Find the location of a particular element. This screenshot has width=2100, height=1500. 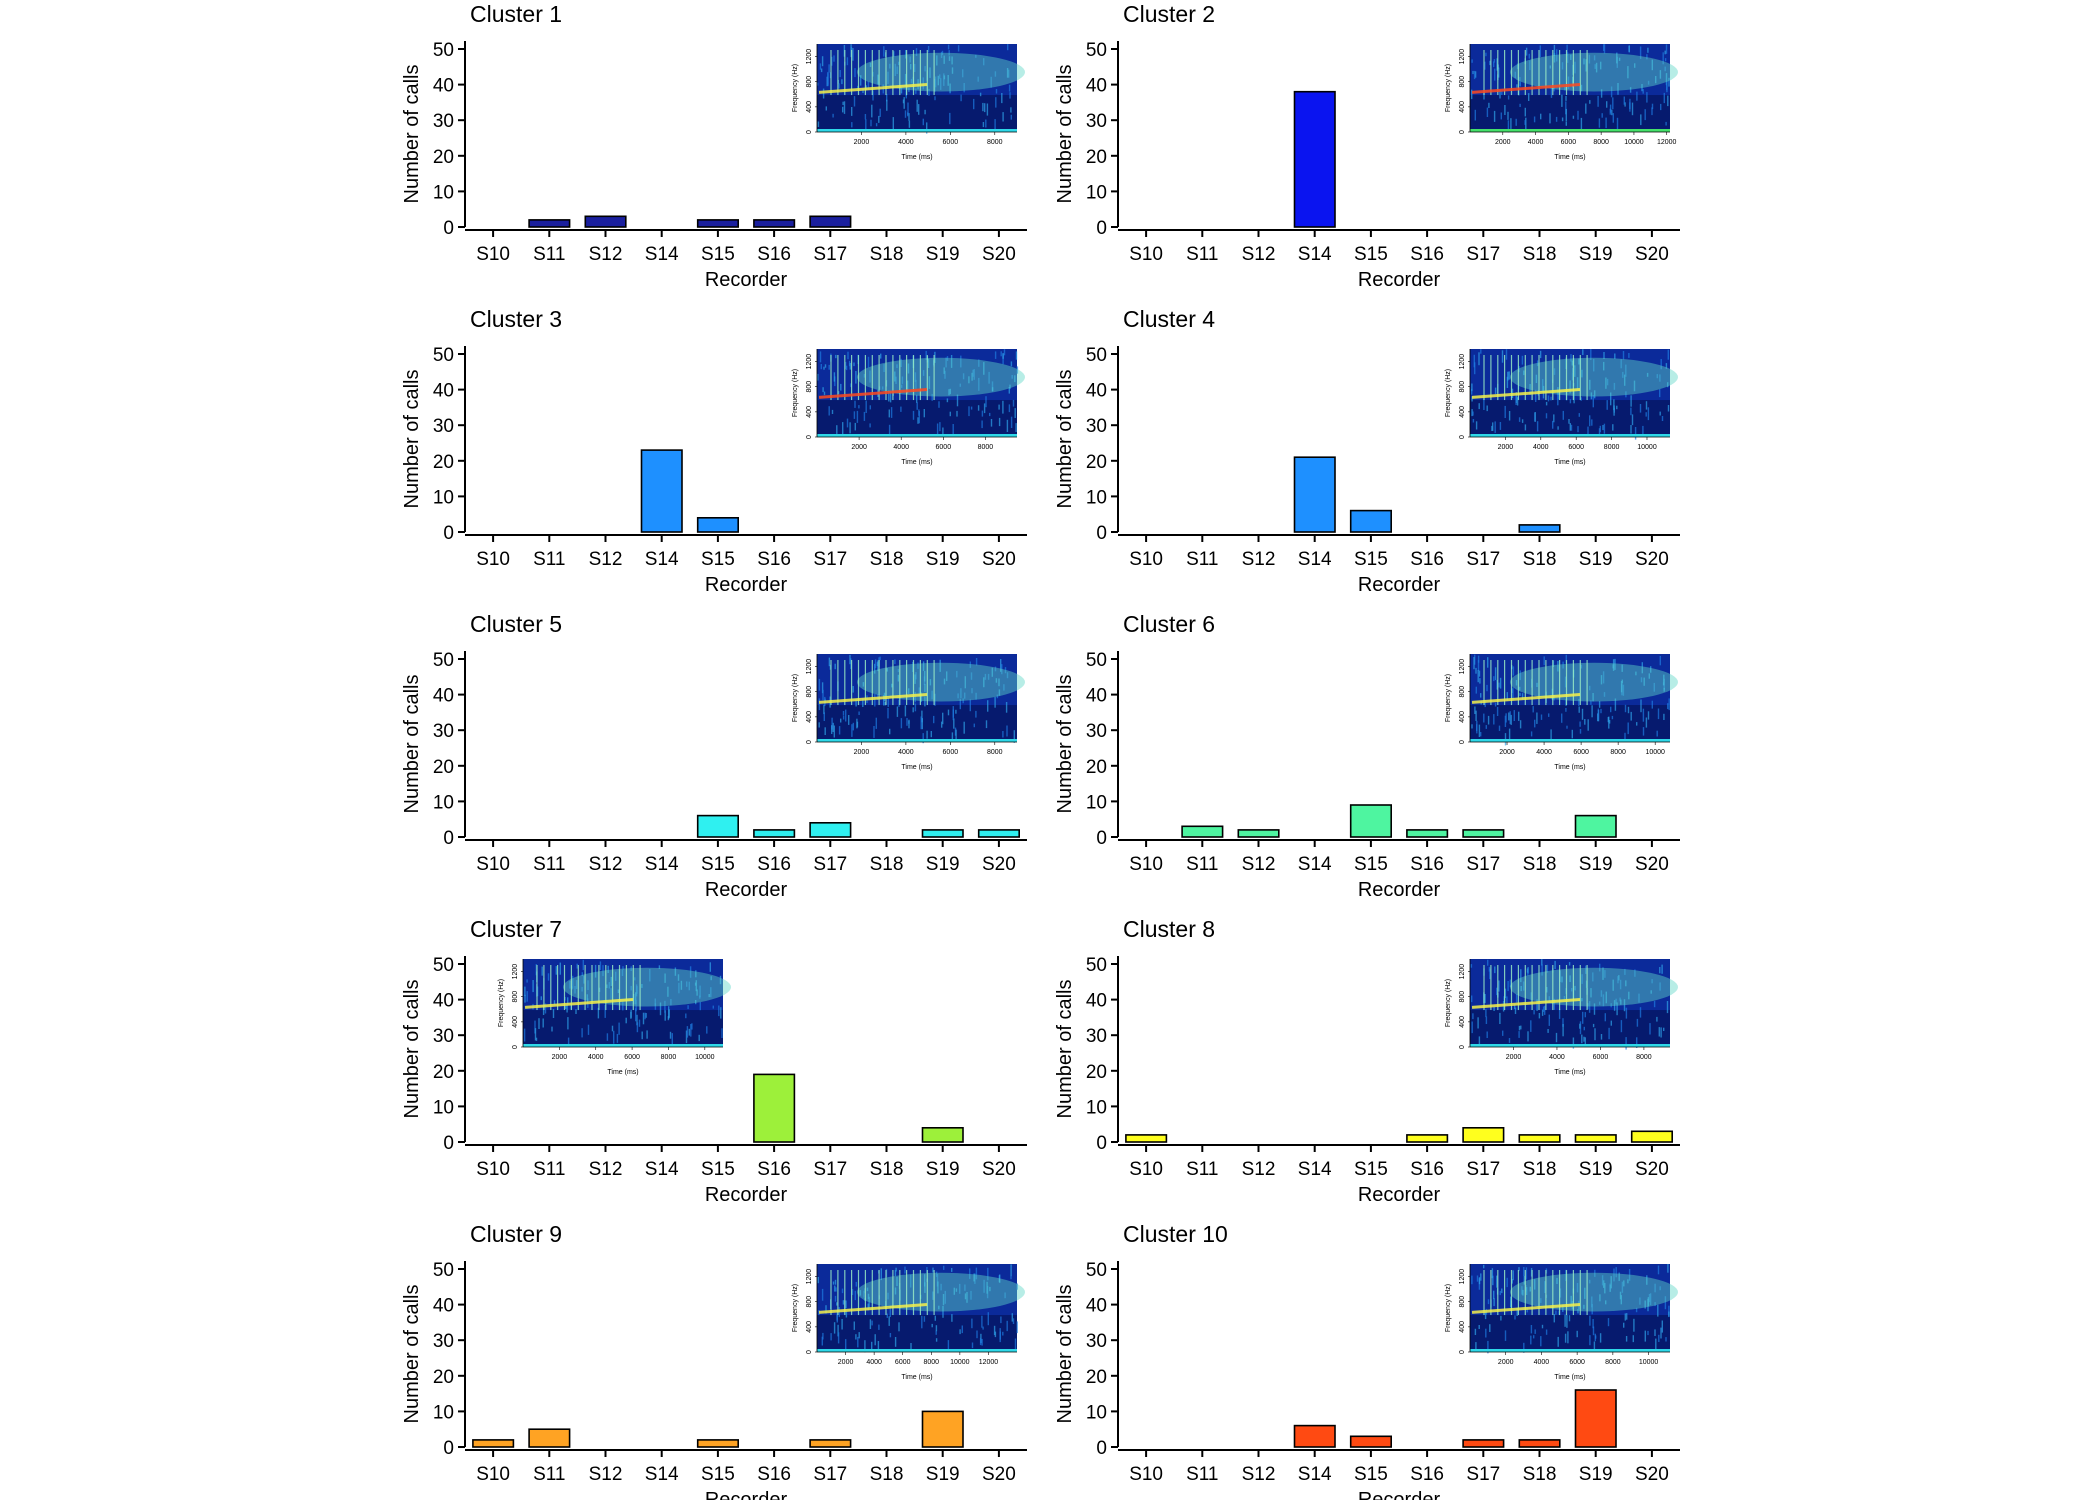

inset-y-axis-title: Frequency (Hz) is located at coordinates (1448, 1003).